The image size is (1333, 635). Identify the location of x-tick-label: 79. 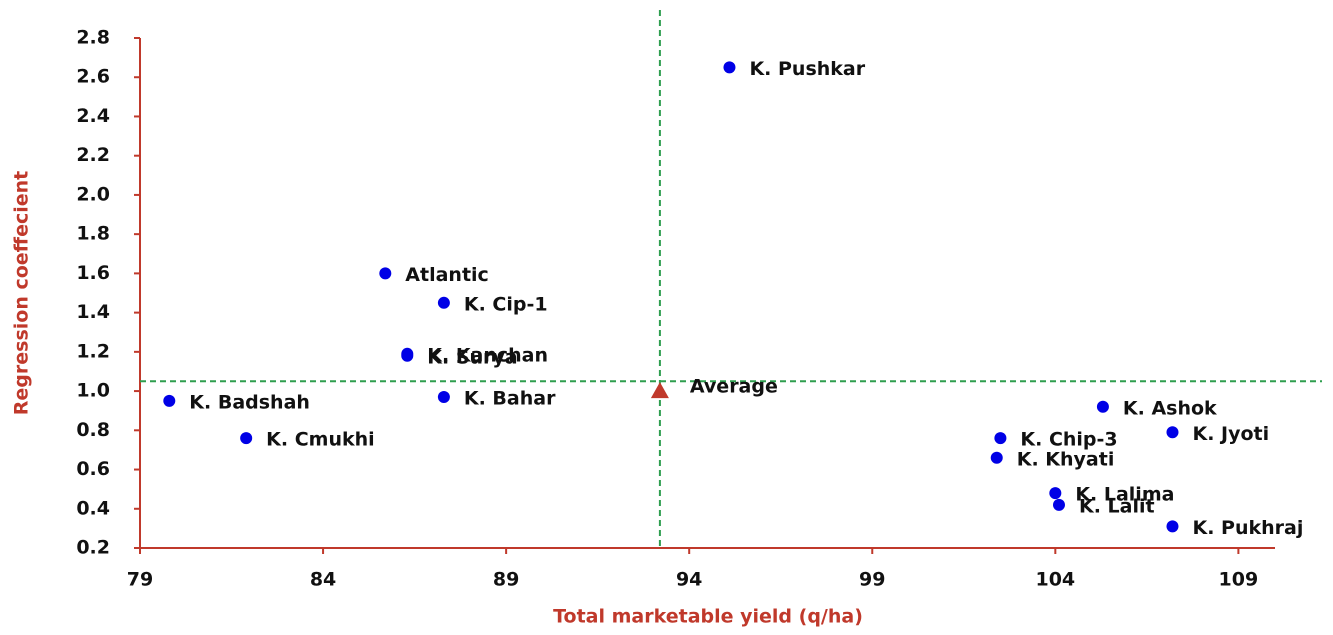
(140, 580).